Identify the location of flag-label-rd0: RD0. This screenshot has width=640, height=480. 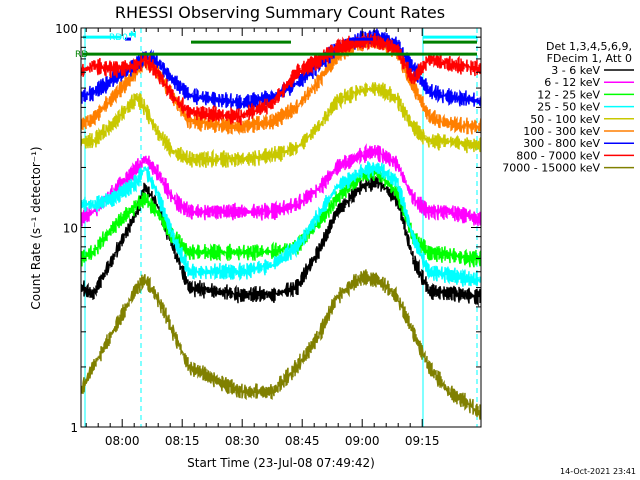
(118, 38).